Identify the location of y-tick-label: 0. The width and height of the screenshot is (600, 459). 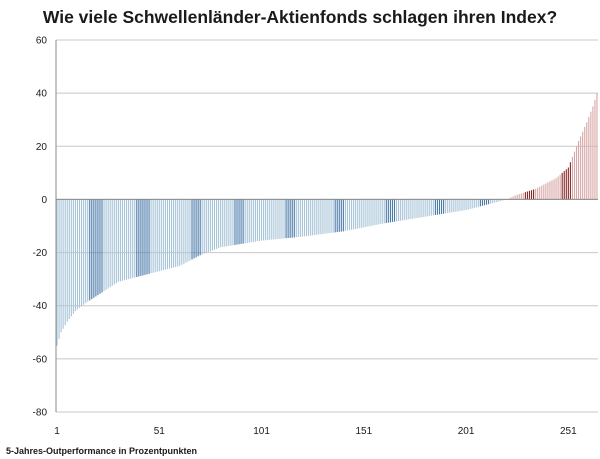
(44, 200).